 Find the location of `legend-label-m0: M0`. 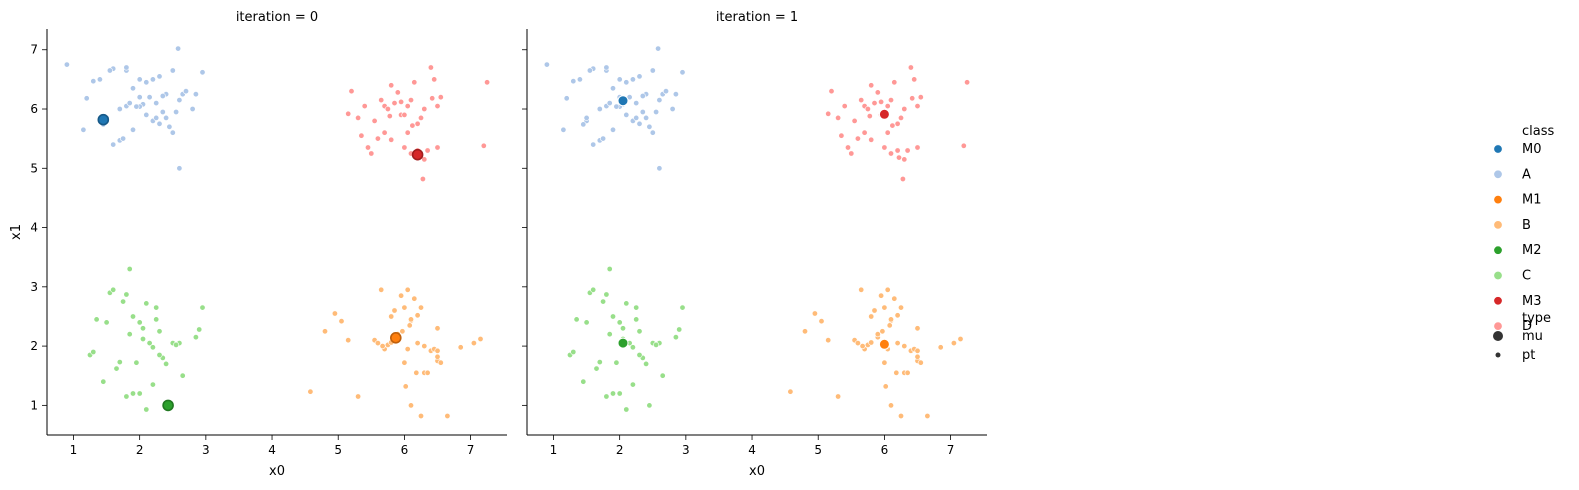

legend-label-m0: M0 is located at coordinates (1532, 149).